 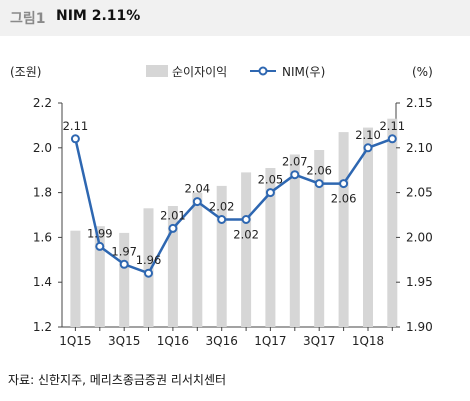 I want to click on nim-label-1Q15: 2.11, so click(x=76, y=126).